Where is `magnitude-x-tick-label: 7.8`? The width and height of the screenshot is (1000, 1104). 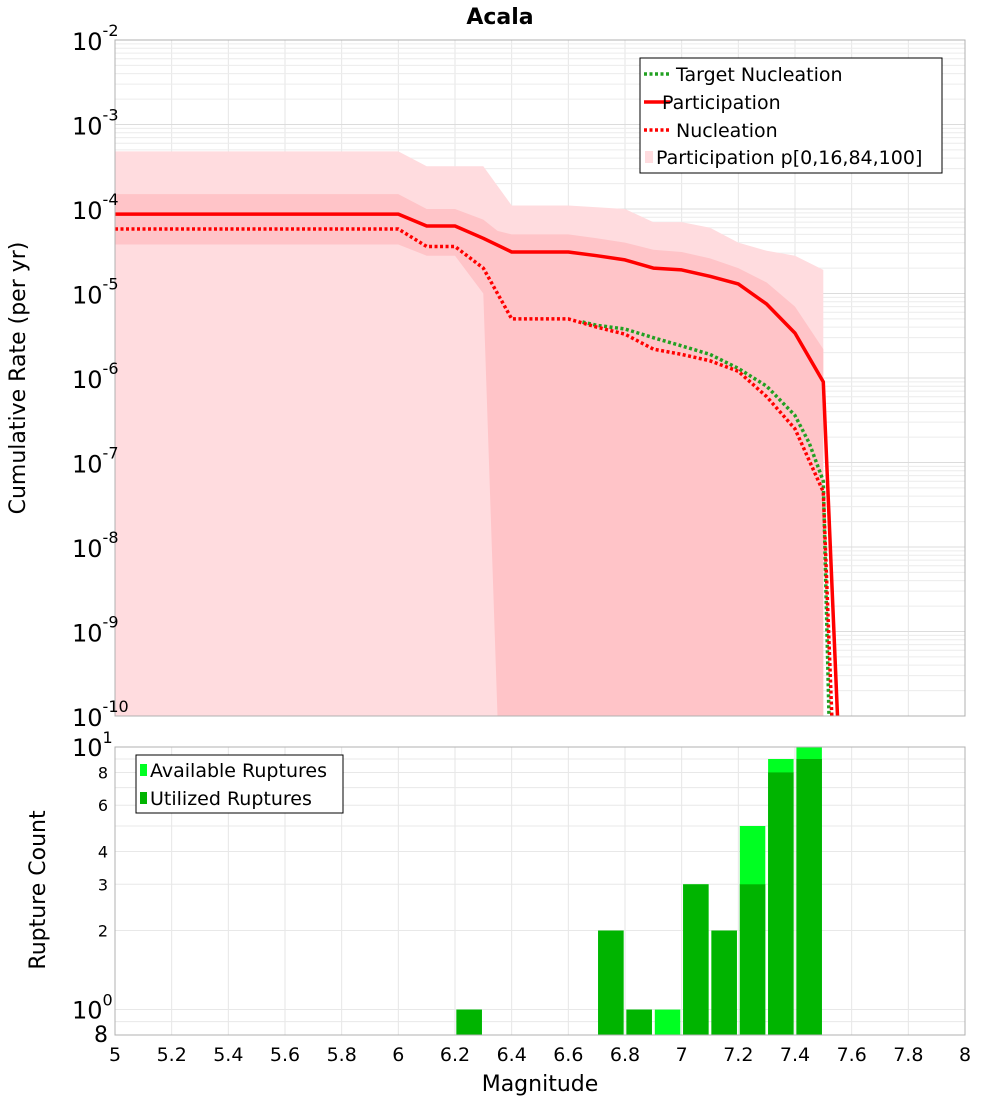 magnitude-x-tick-label: 7.8 is located at coordinates (908, 1055).